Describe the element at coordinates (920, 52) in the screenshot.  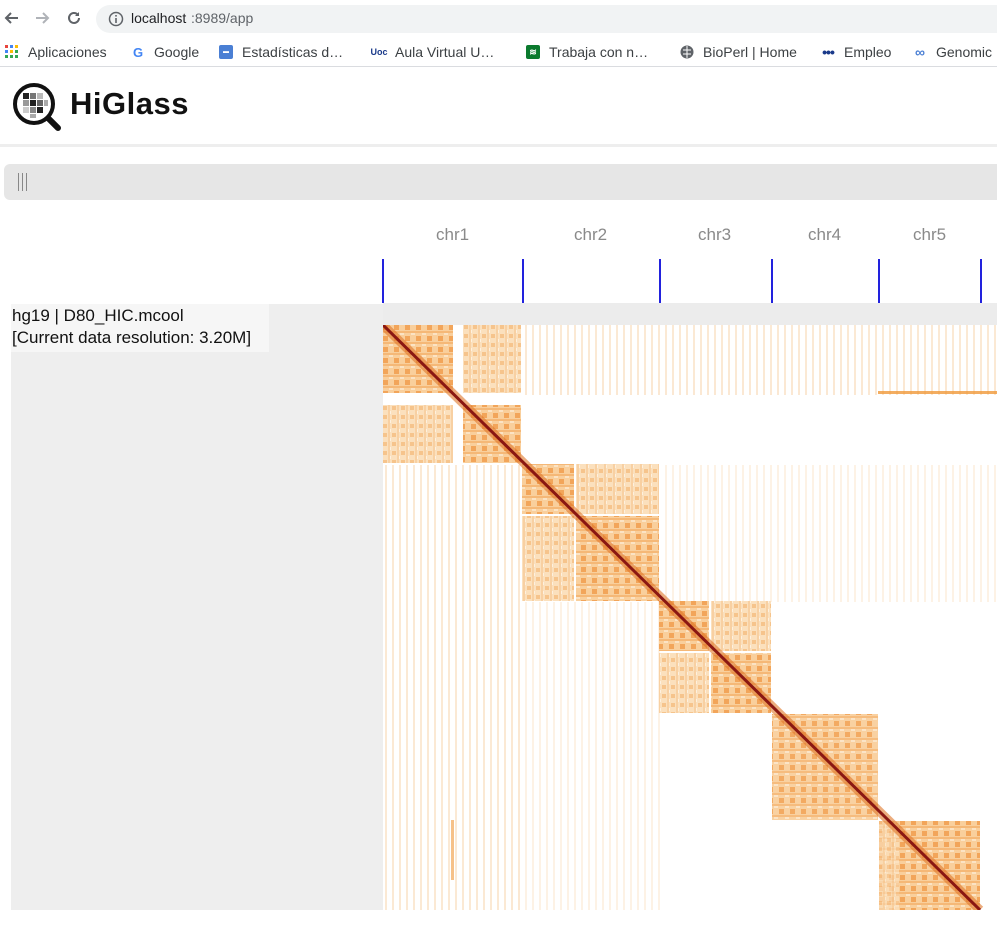
I see `link-icon: ∞` at that location.